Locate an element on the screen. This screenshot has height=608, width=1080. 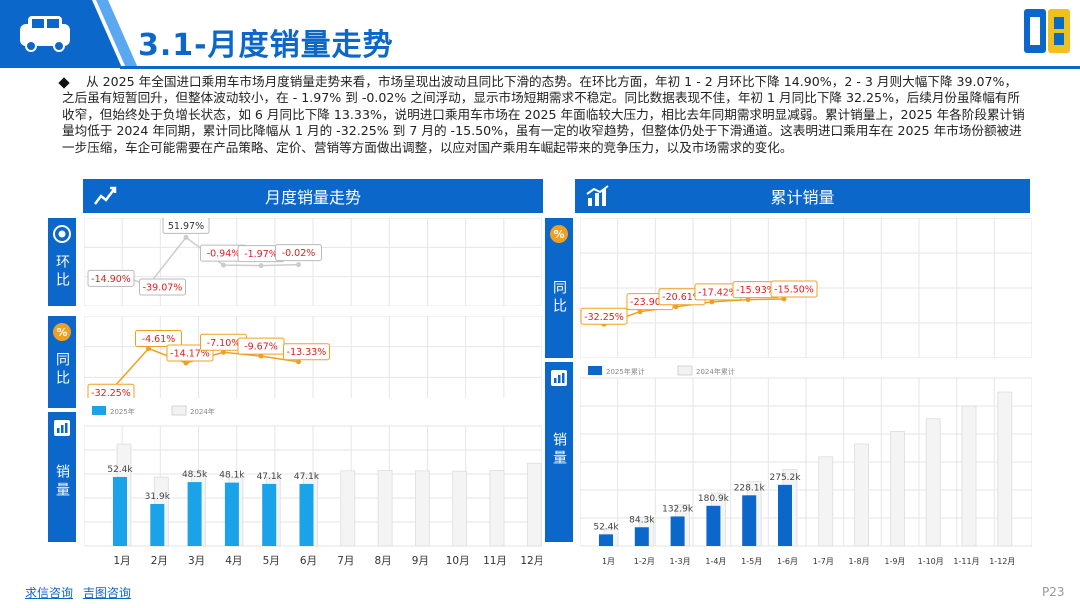
bar-icon is located at coordinates (559, 378).